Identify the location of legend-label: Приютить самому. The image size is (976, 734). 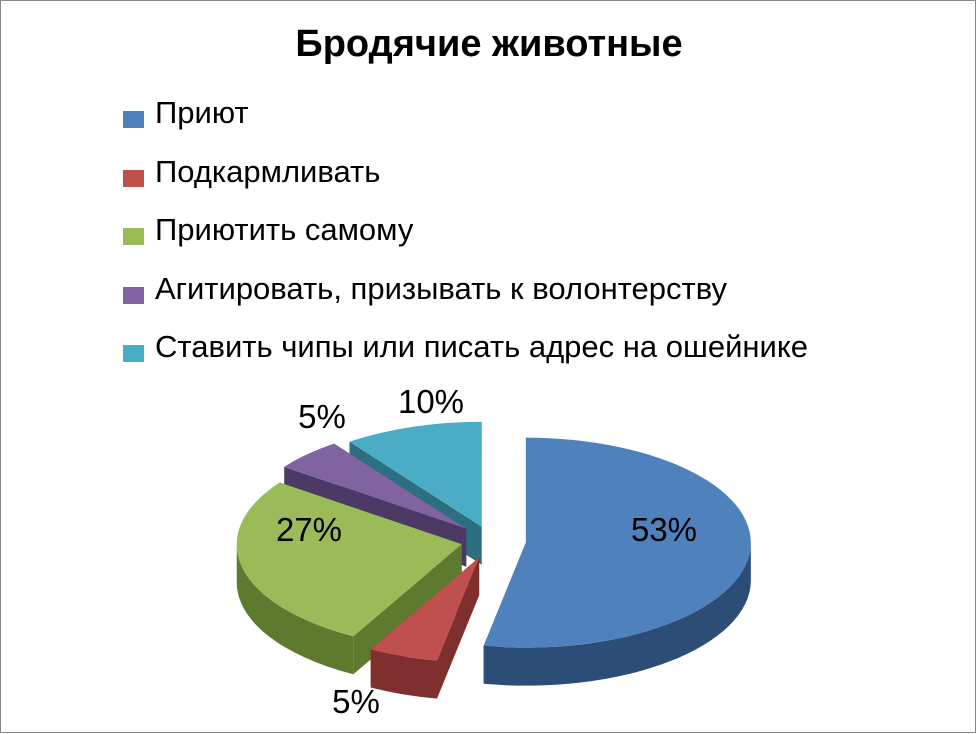
(284, 229).